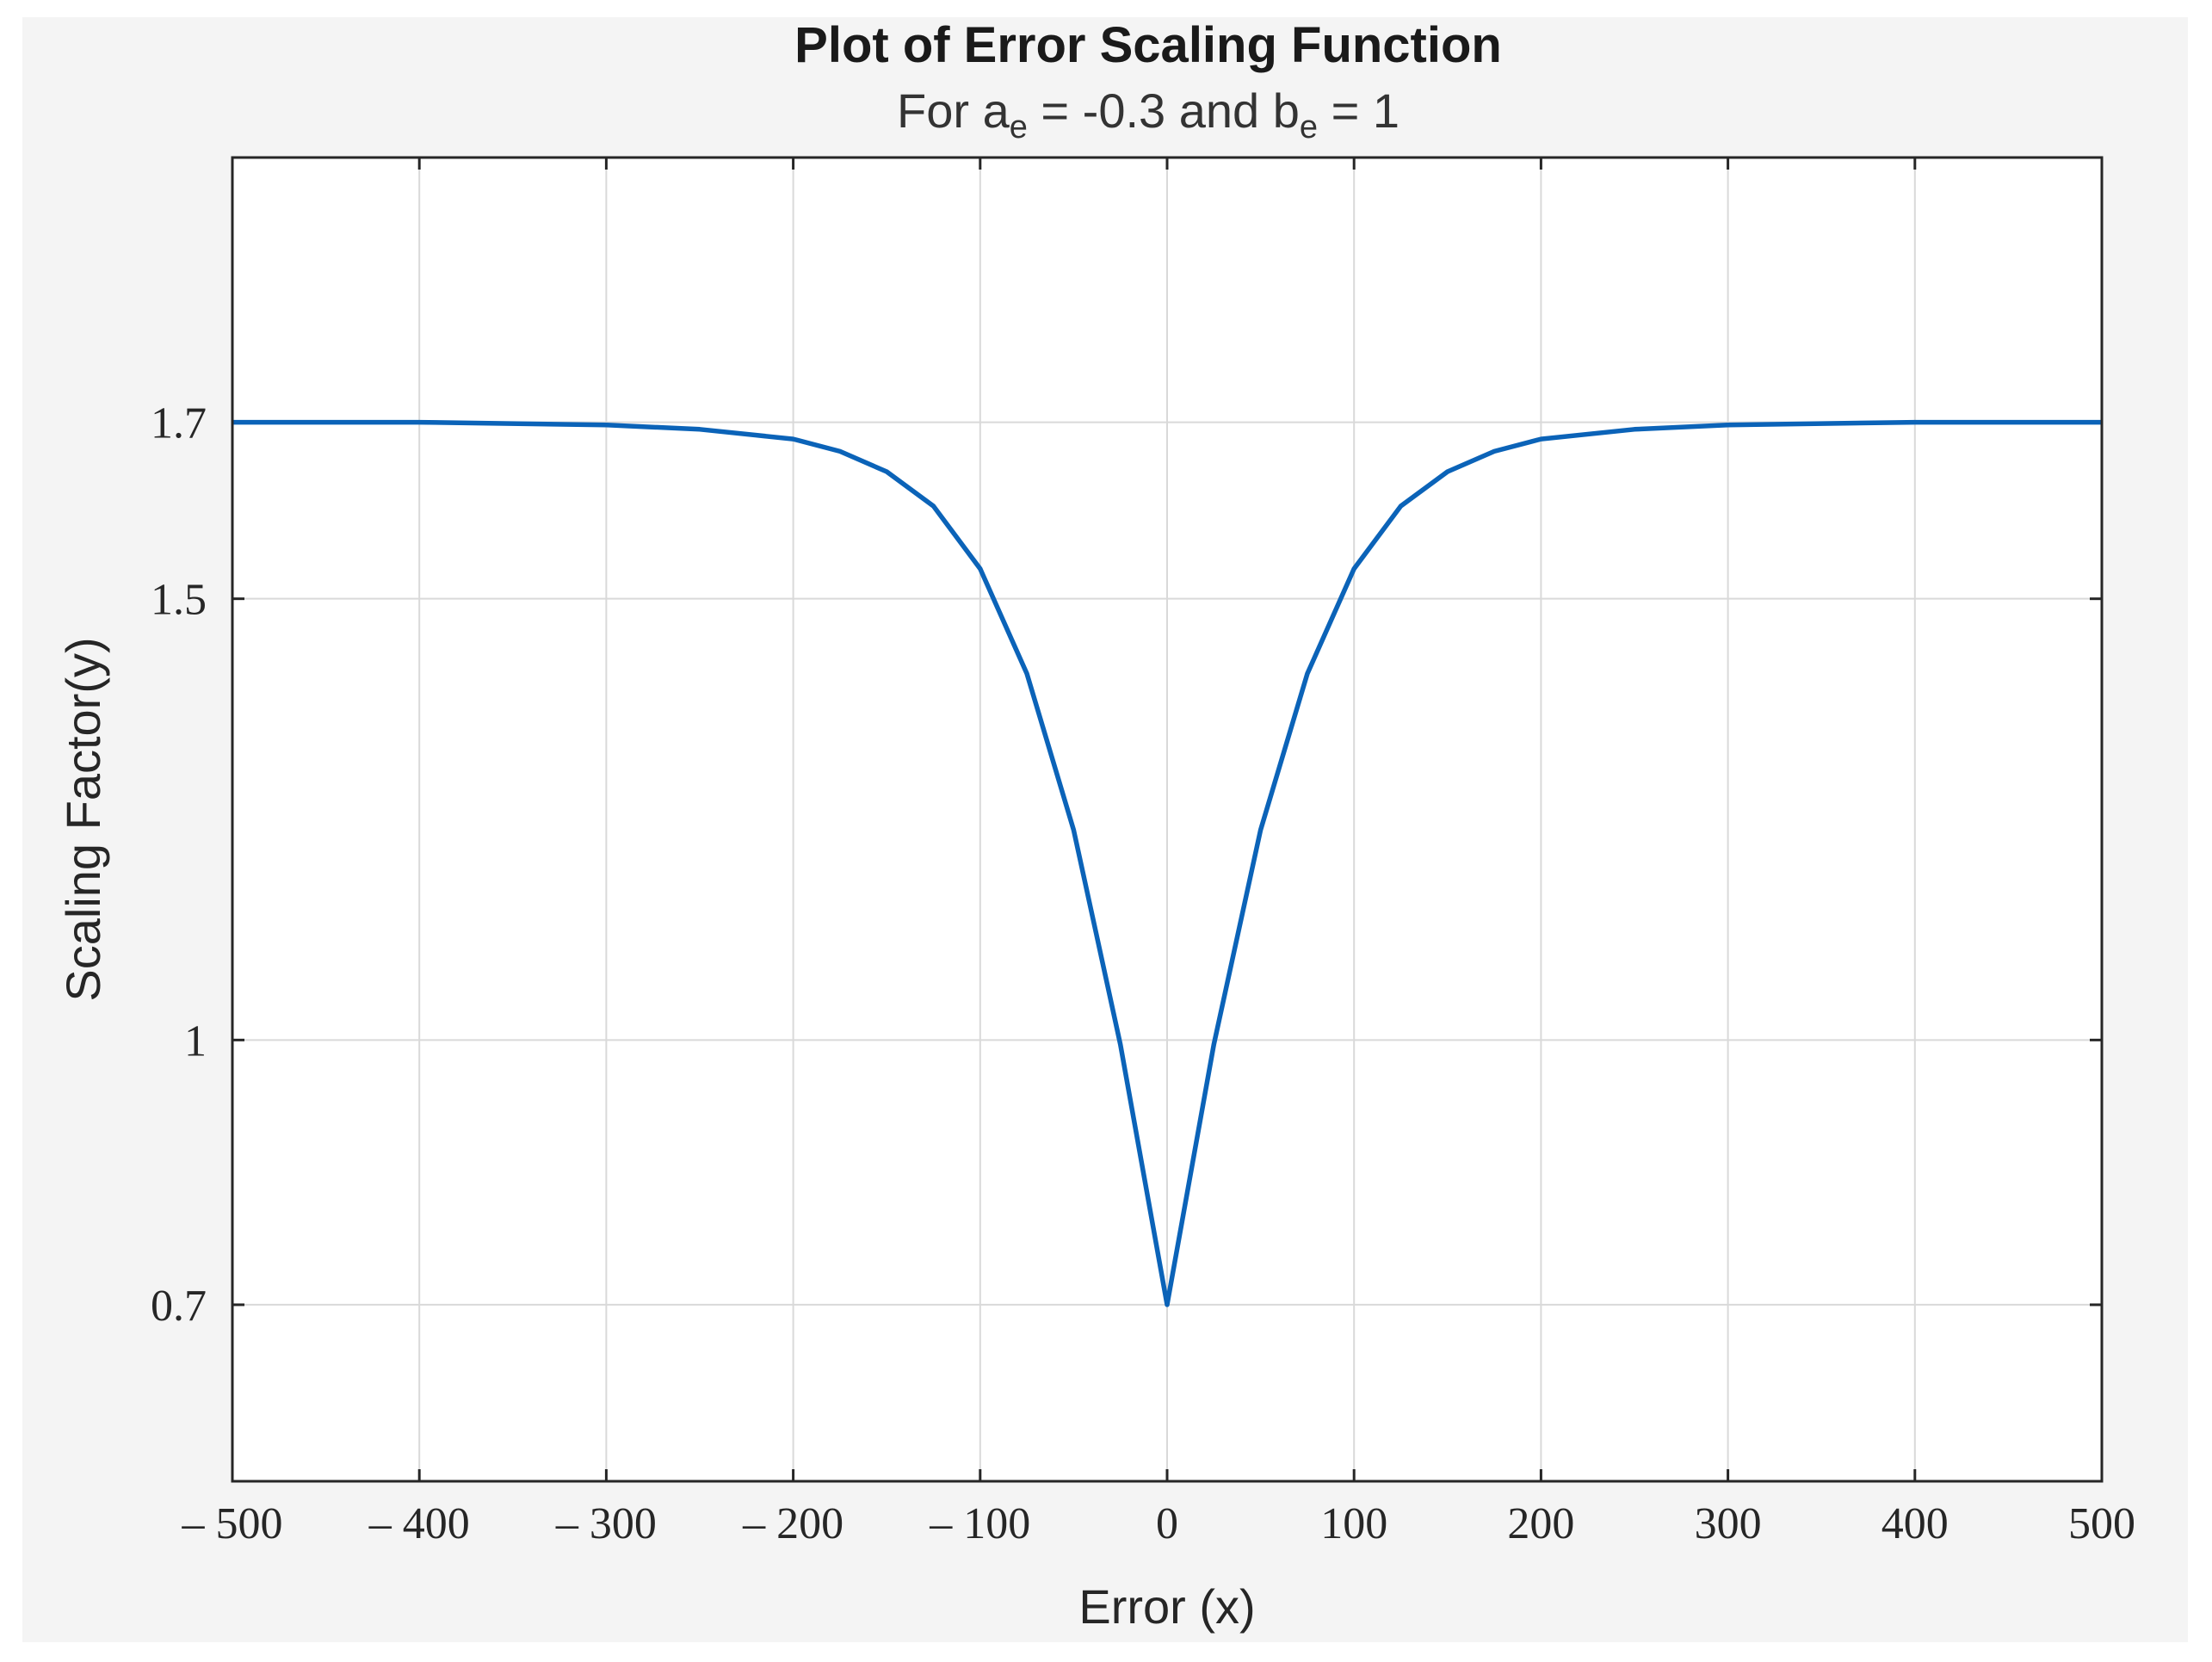 The image size is (2212, 1662). I want to click on y-tick-label: 1, so click(195, 1041).